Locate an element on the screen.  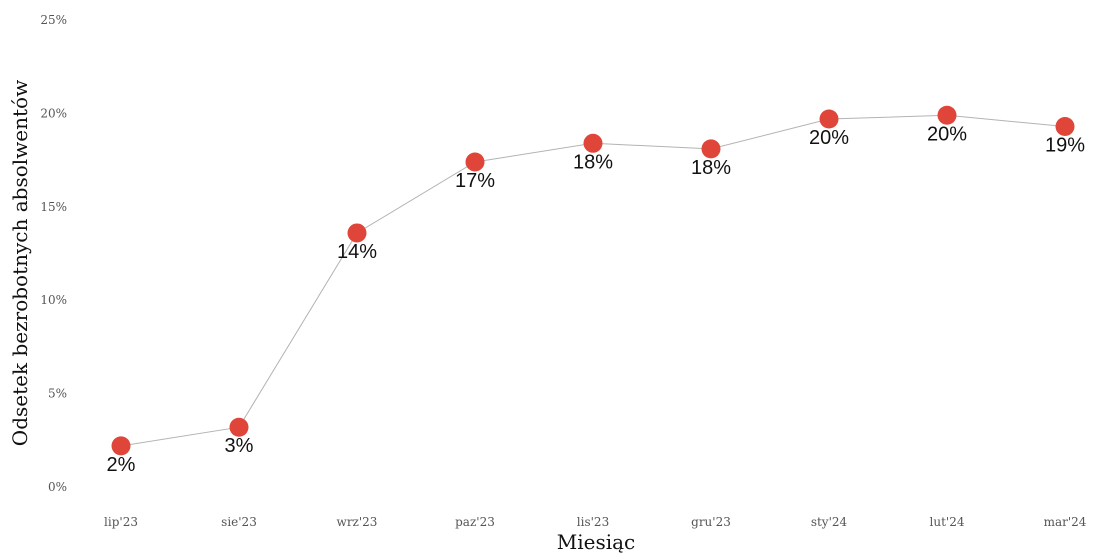
data-label: 14% is located at coordinates (357, 252).